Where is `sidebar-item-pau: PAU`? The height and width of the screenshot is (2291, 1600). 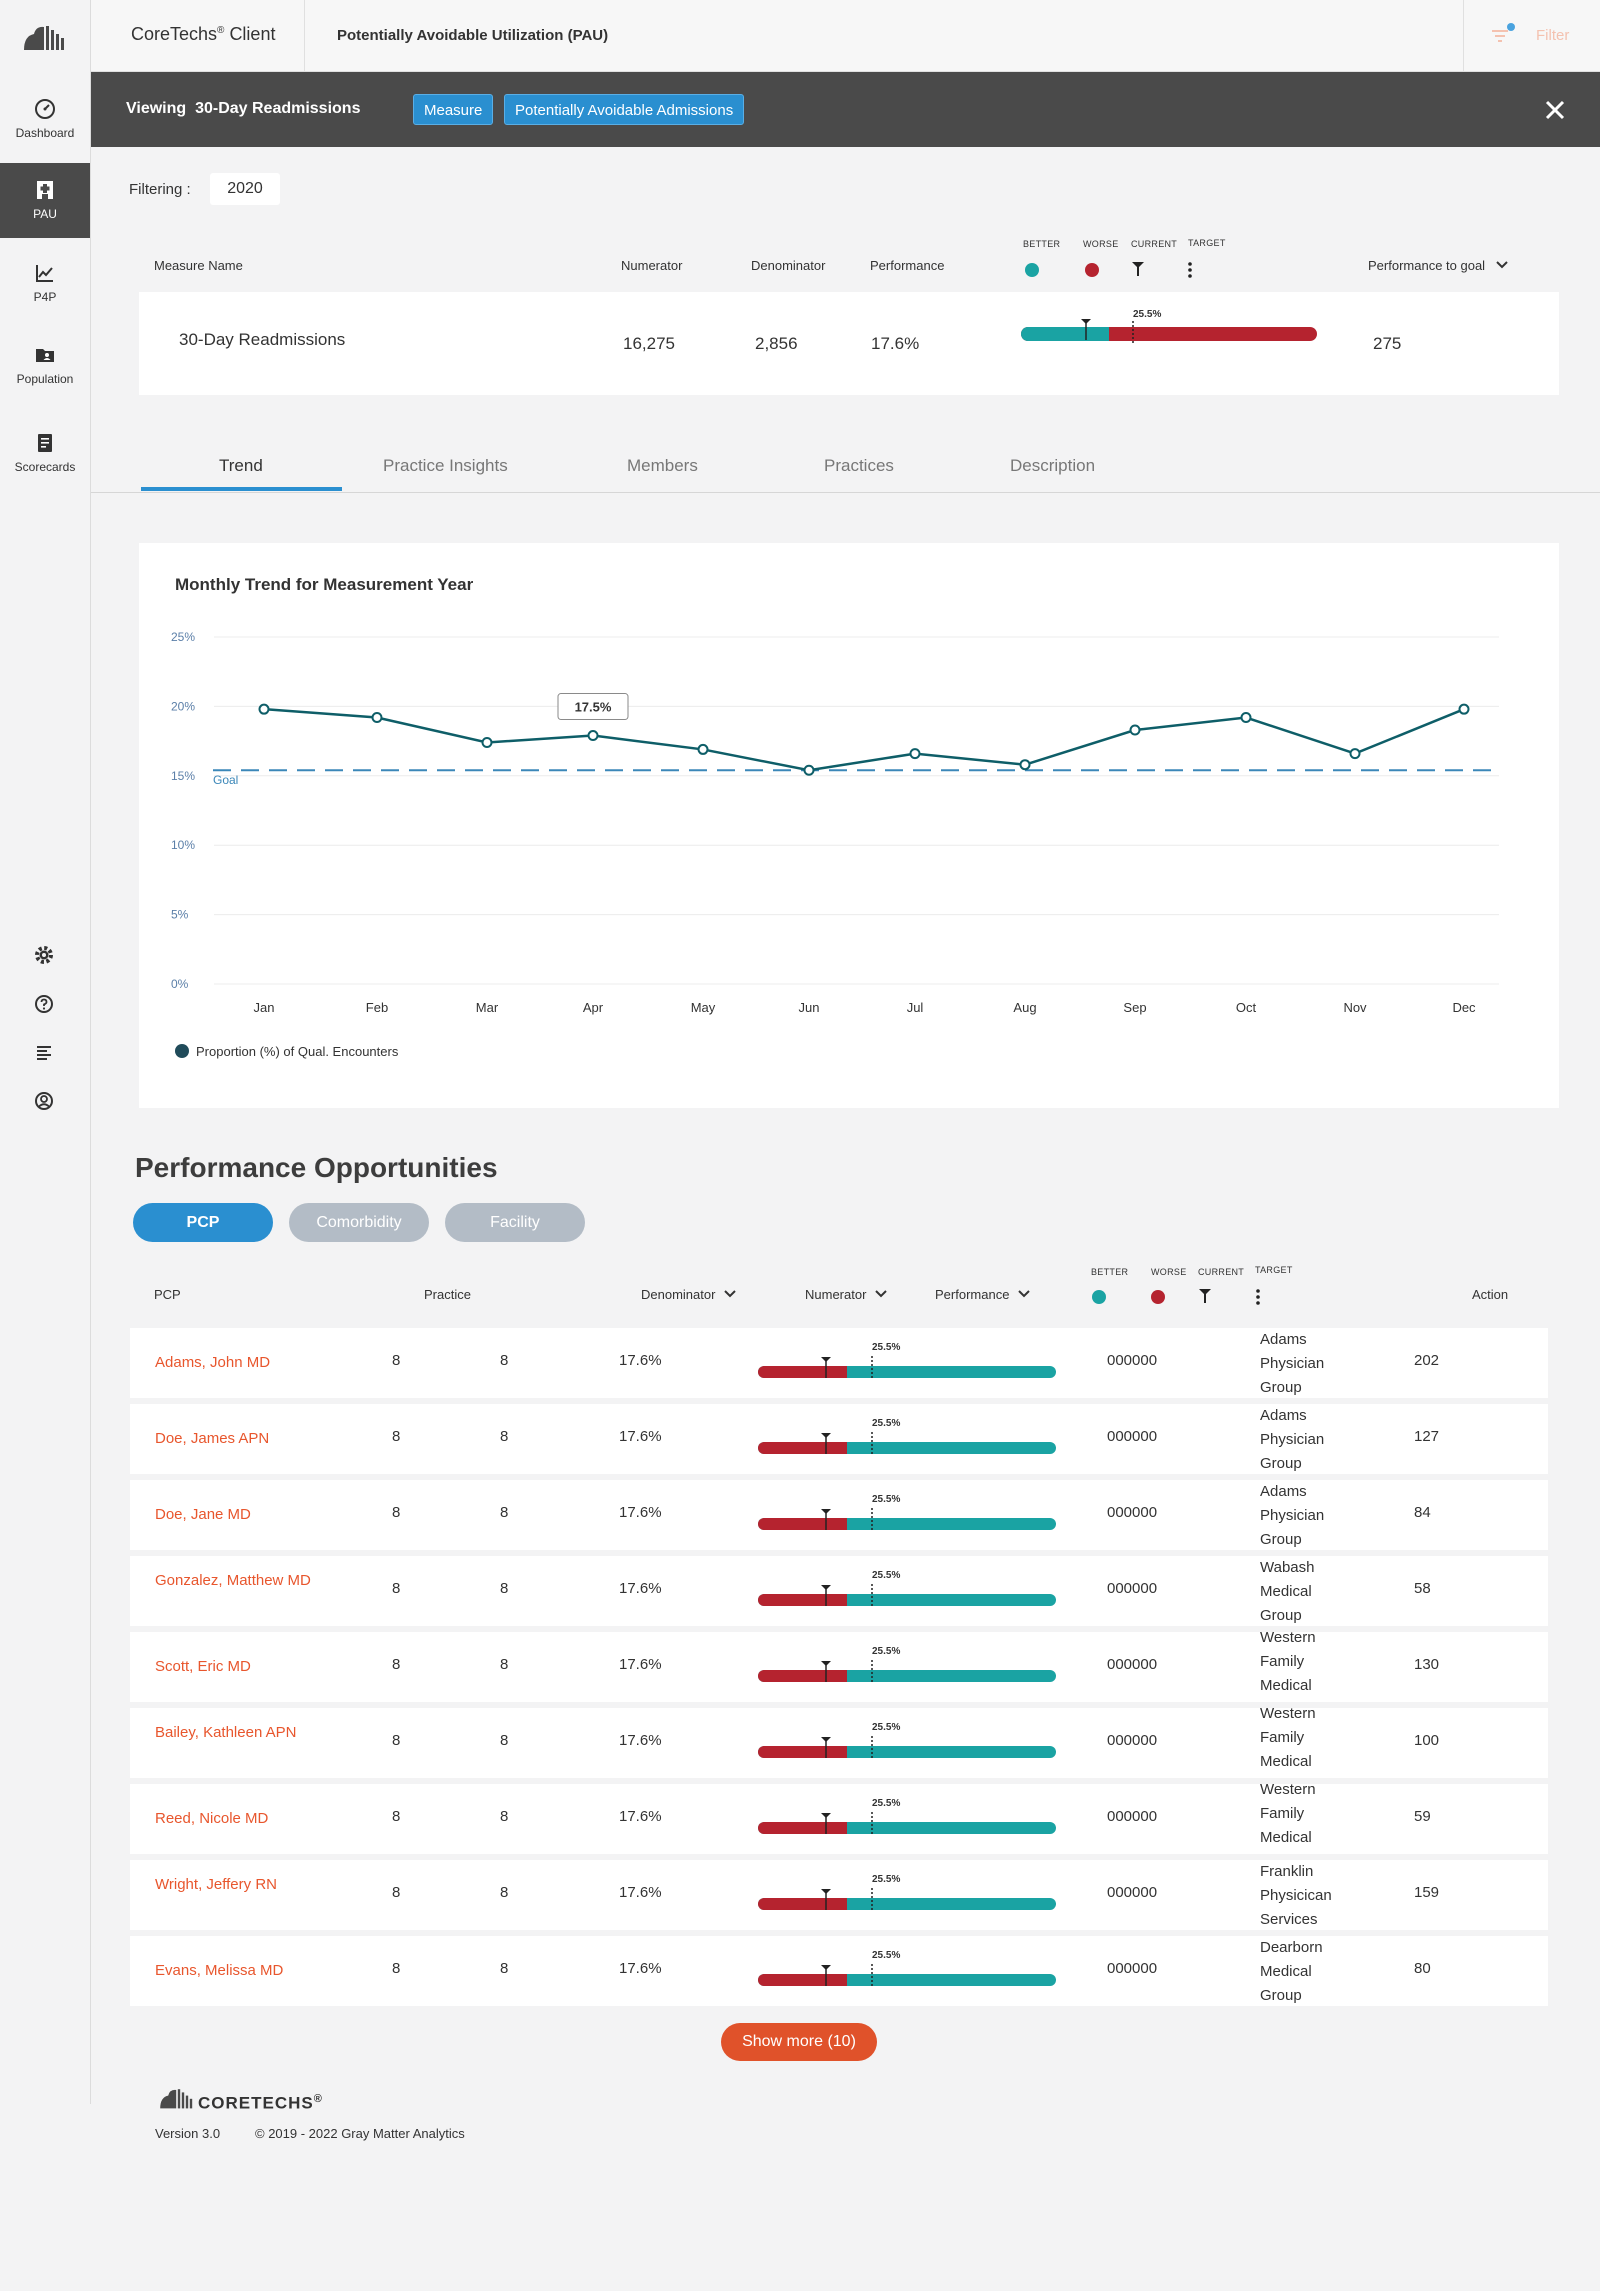 sidebar-item-pau: PAU is located at coordinates (45, 200).